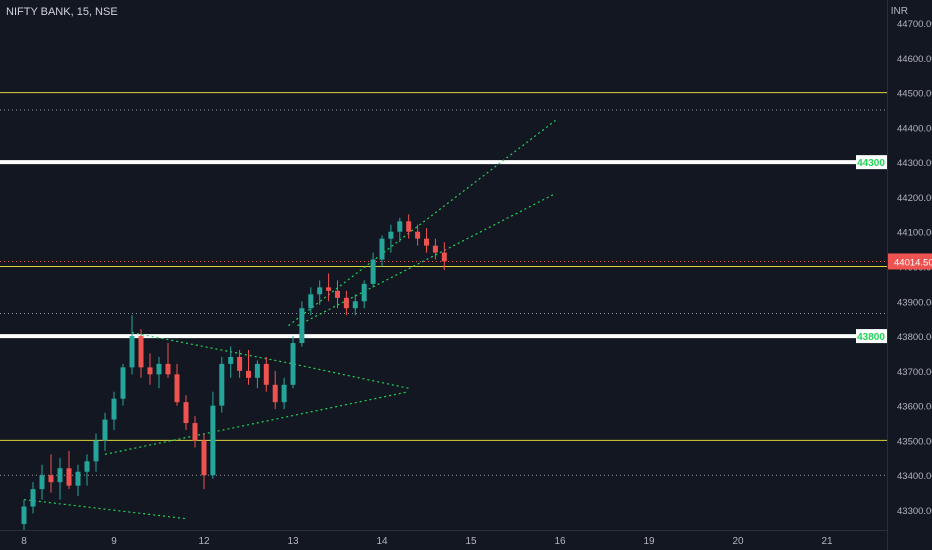  Describe the element at coordinates (914, 372) in the screenshot. I see `price-tick-label: 43700.00` at that location.